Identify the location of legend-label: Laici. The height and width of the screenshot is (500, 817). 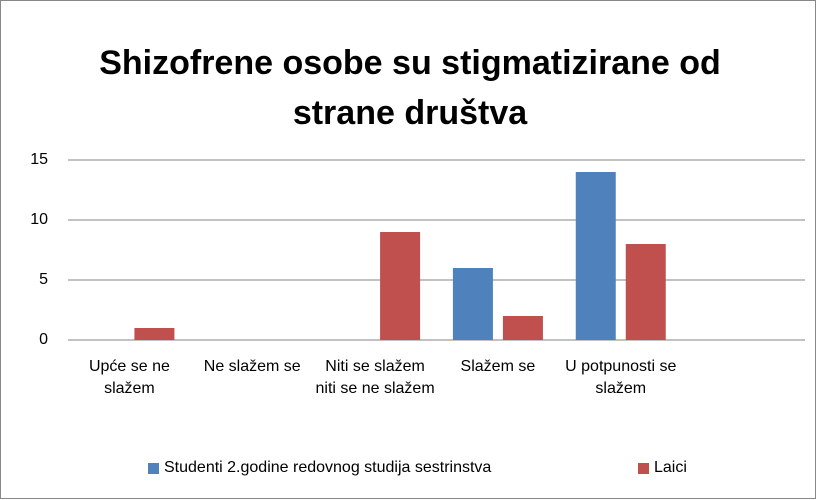
(670, 467).